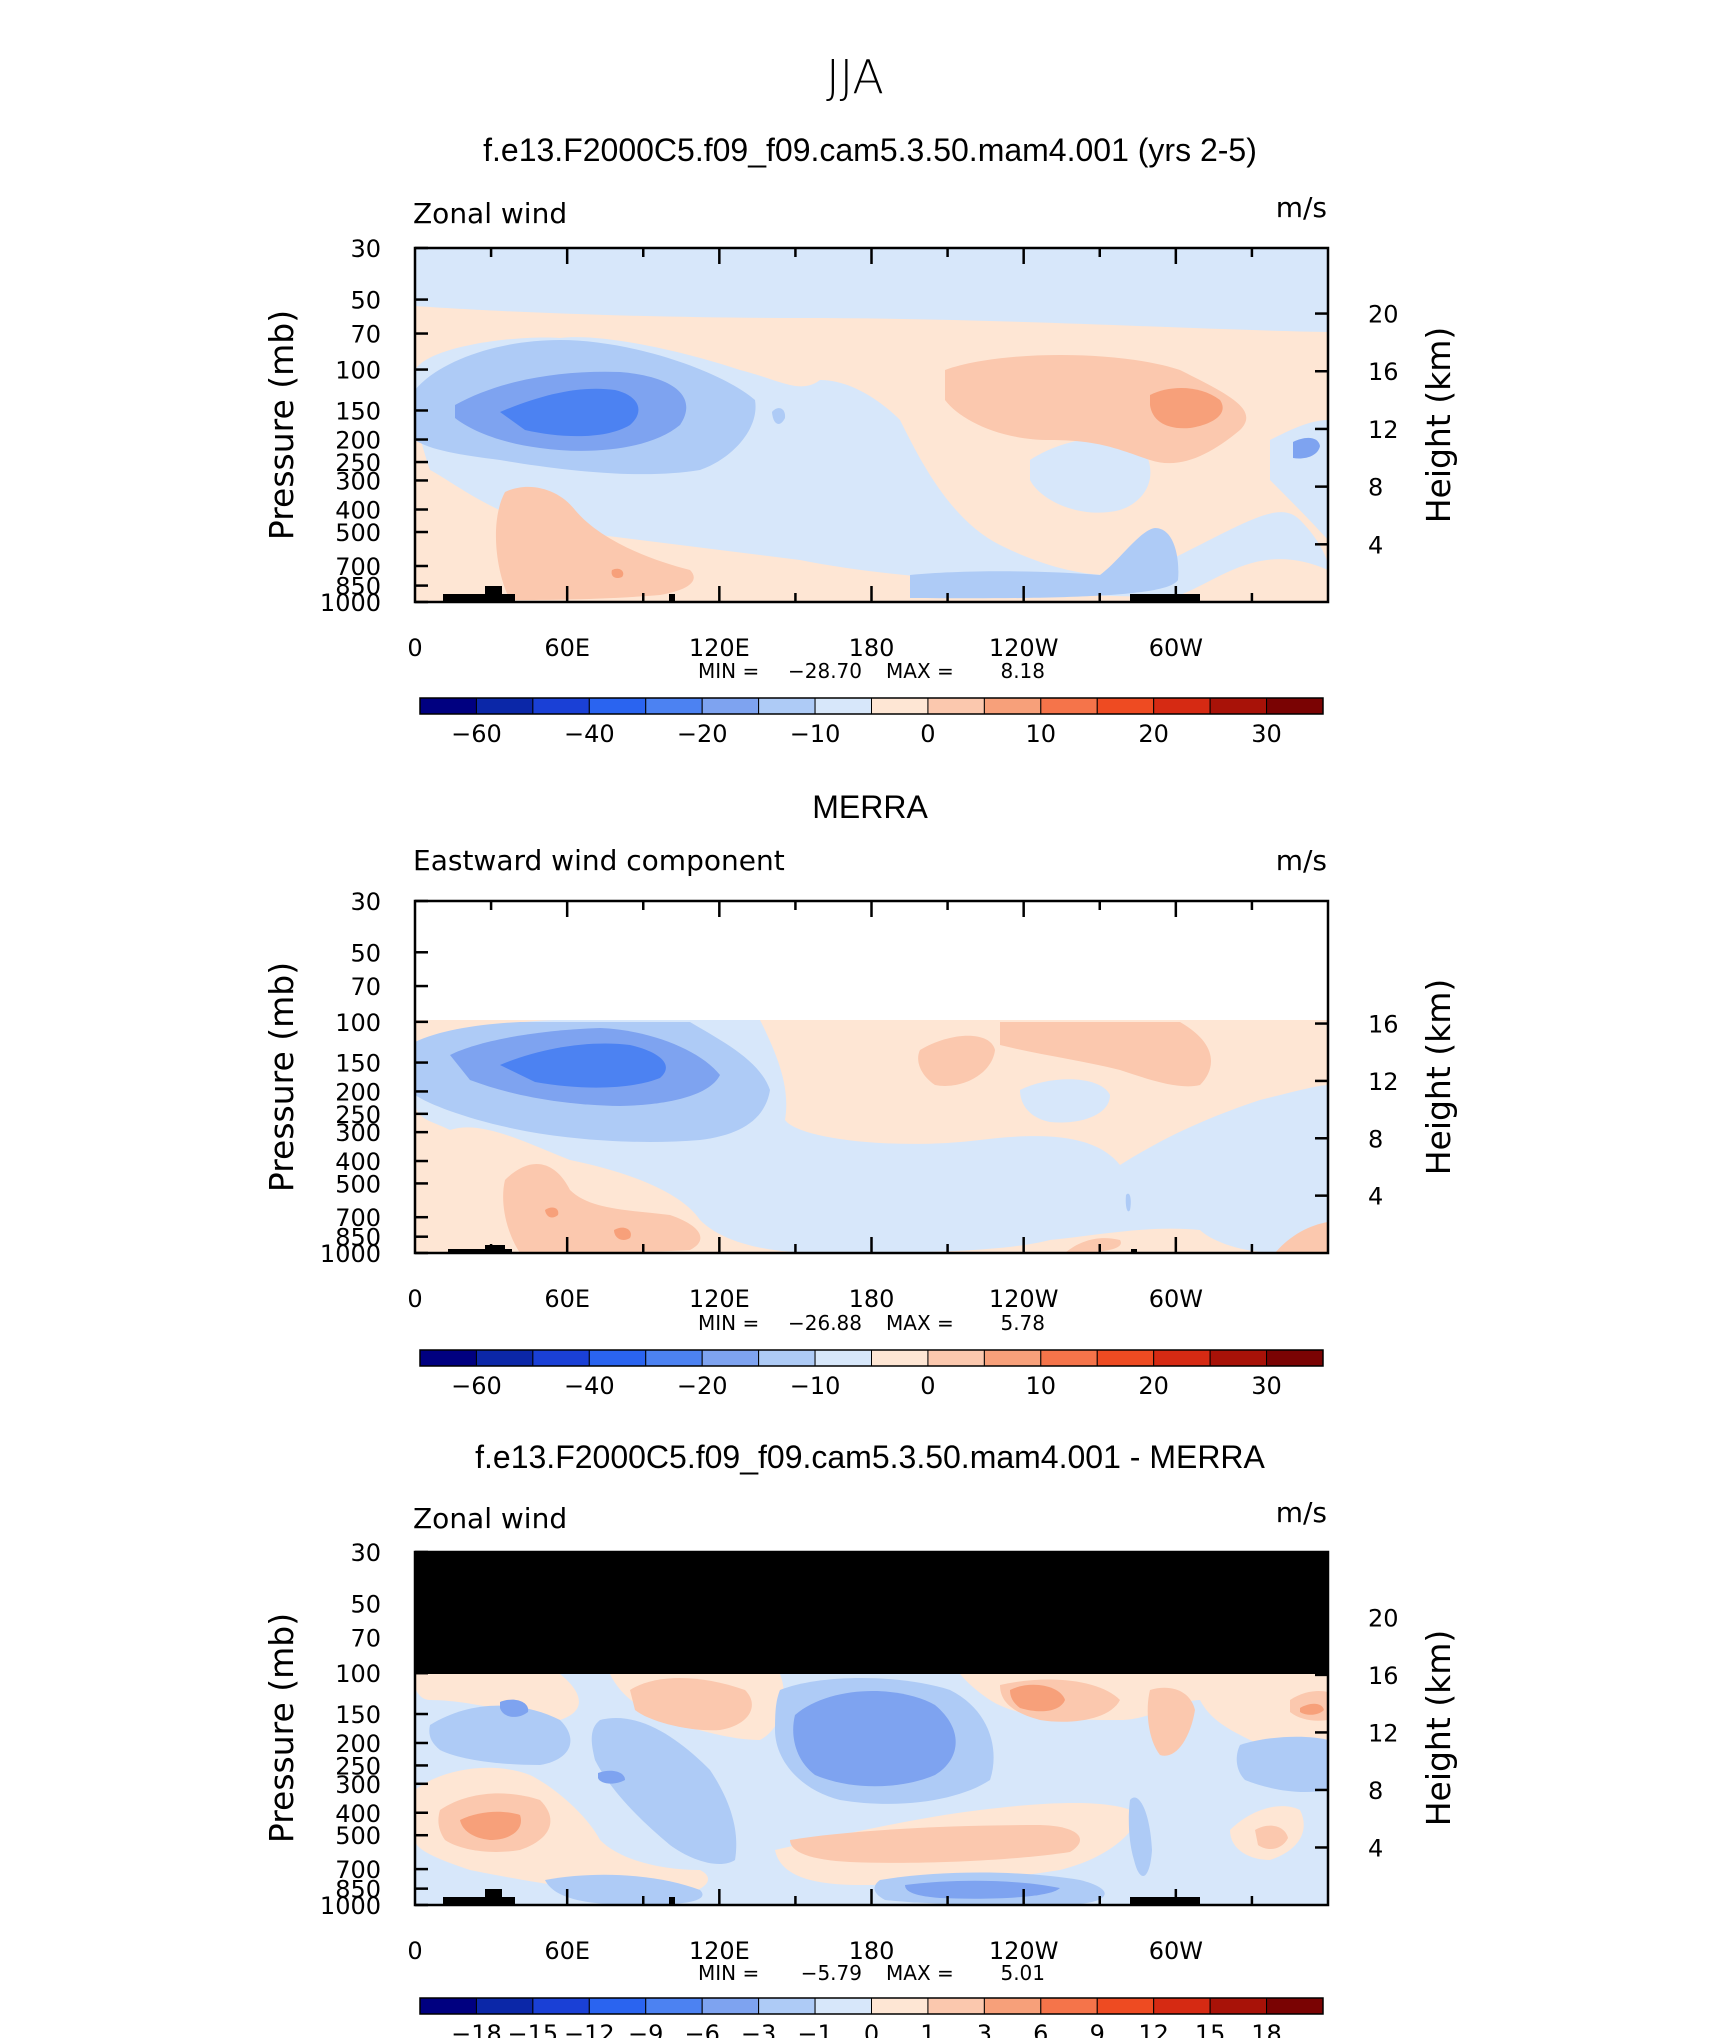 This screenshot has height=2038, width=1710. I want to click on min-label: MIN =, so click(728, 1973).